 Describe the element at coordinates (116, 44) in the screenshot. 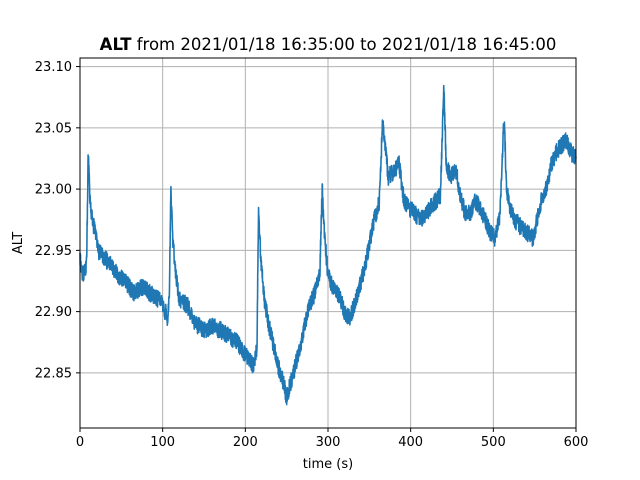

I see `title-bold-part: ALT` at that location.